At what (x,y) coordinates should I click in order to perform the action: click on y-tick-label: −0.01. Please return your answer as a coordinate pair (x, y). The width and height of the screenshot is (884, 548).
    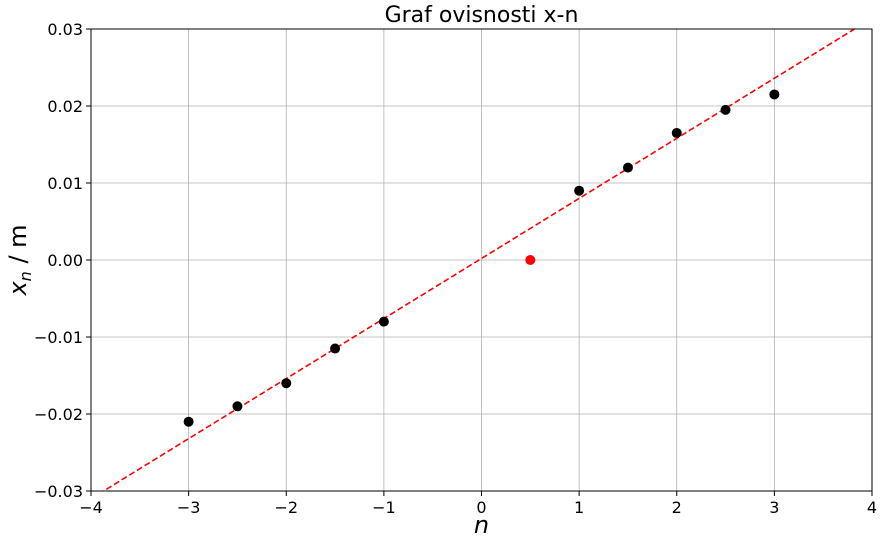
    Looking at the image, I should click on (58, 337).